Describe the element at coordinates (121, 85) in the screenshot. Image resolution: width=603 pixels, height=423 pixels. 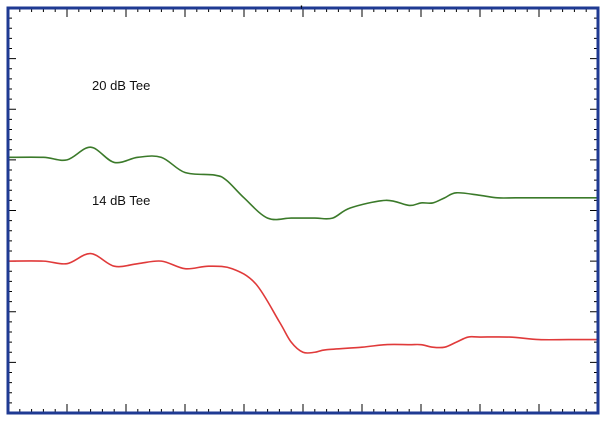
I see `label-20db-tee: 20 dB Tee` at that location.